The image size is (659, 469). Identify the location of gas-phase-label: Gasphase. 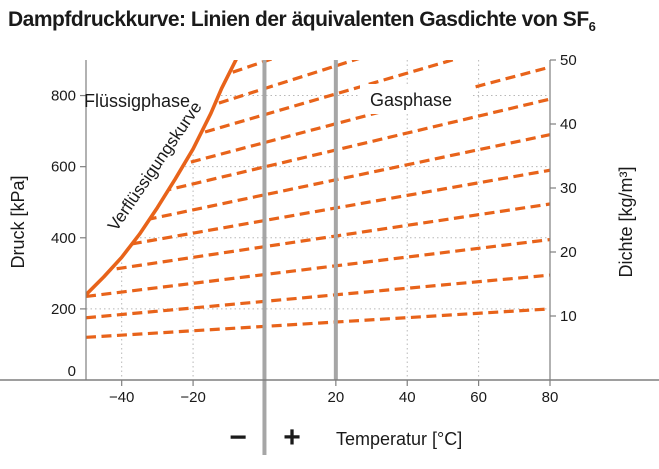
(411, 100).